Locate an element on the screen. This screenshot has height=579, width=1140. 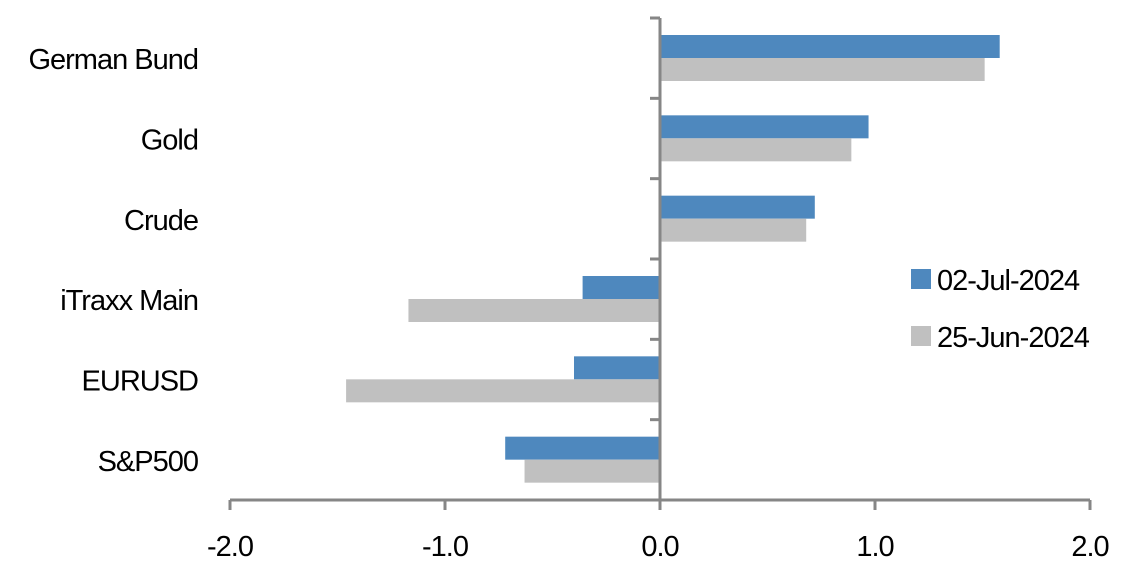
category-label: EURUSD is located at coordinates (140, 382).